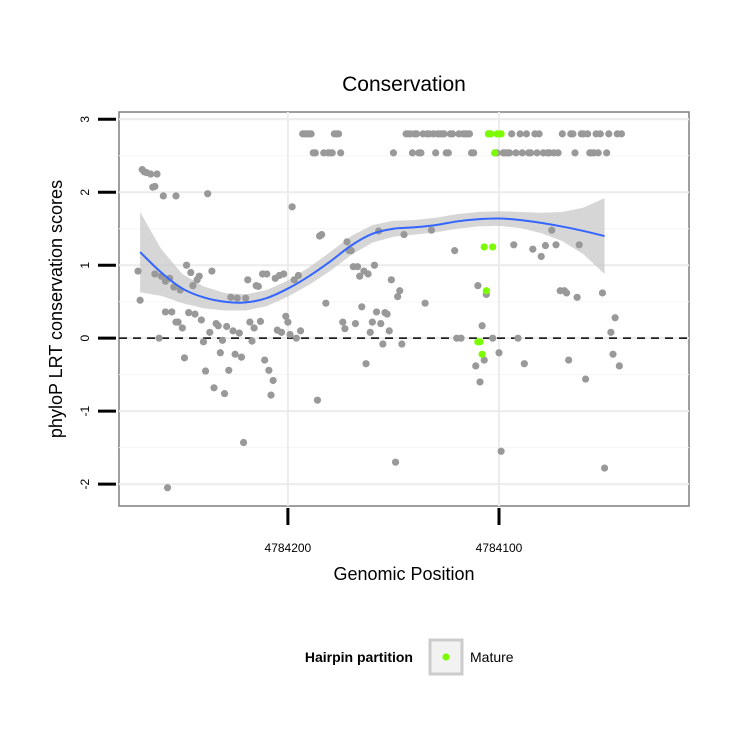  Describe the element at coordinates (359, 657) in the screenshot. I see `legend-title: Hairpin partition` at that location.